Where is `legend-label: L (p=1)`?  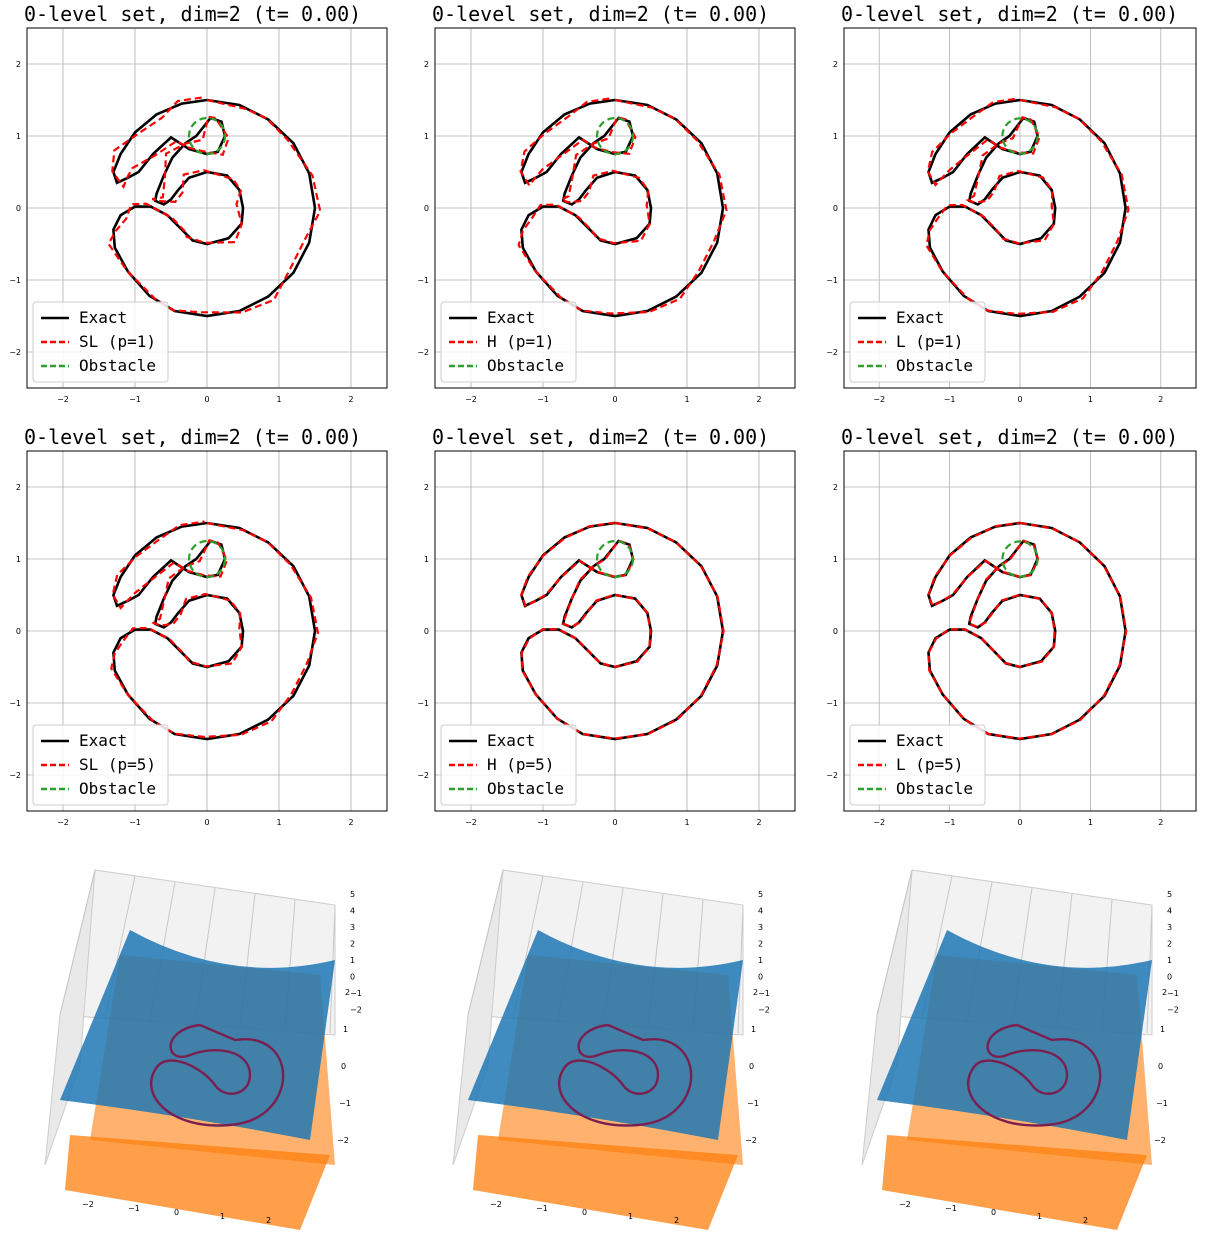
legend-label: L (p=1) is located at coordinates (929, 341).